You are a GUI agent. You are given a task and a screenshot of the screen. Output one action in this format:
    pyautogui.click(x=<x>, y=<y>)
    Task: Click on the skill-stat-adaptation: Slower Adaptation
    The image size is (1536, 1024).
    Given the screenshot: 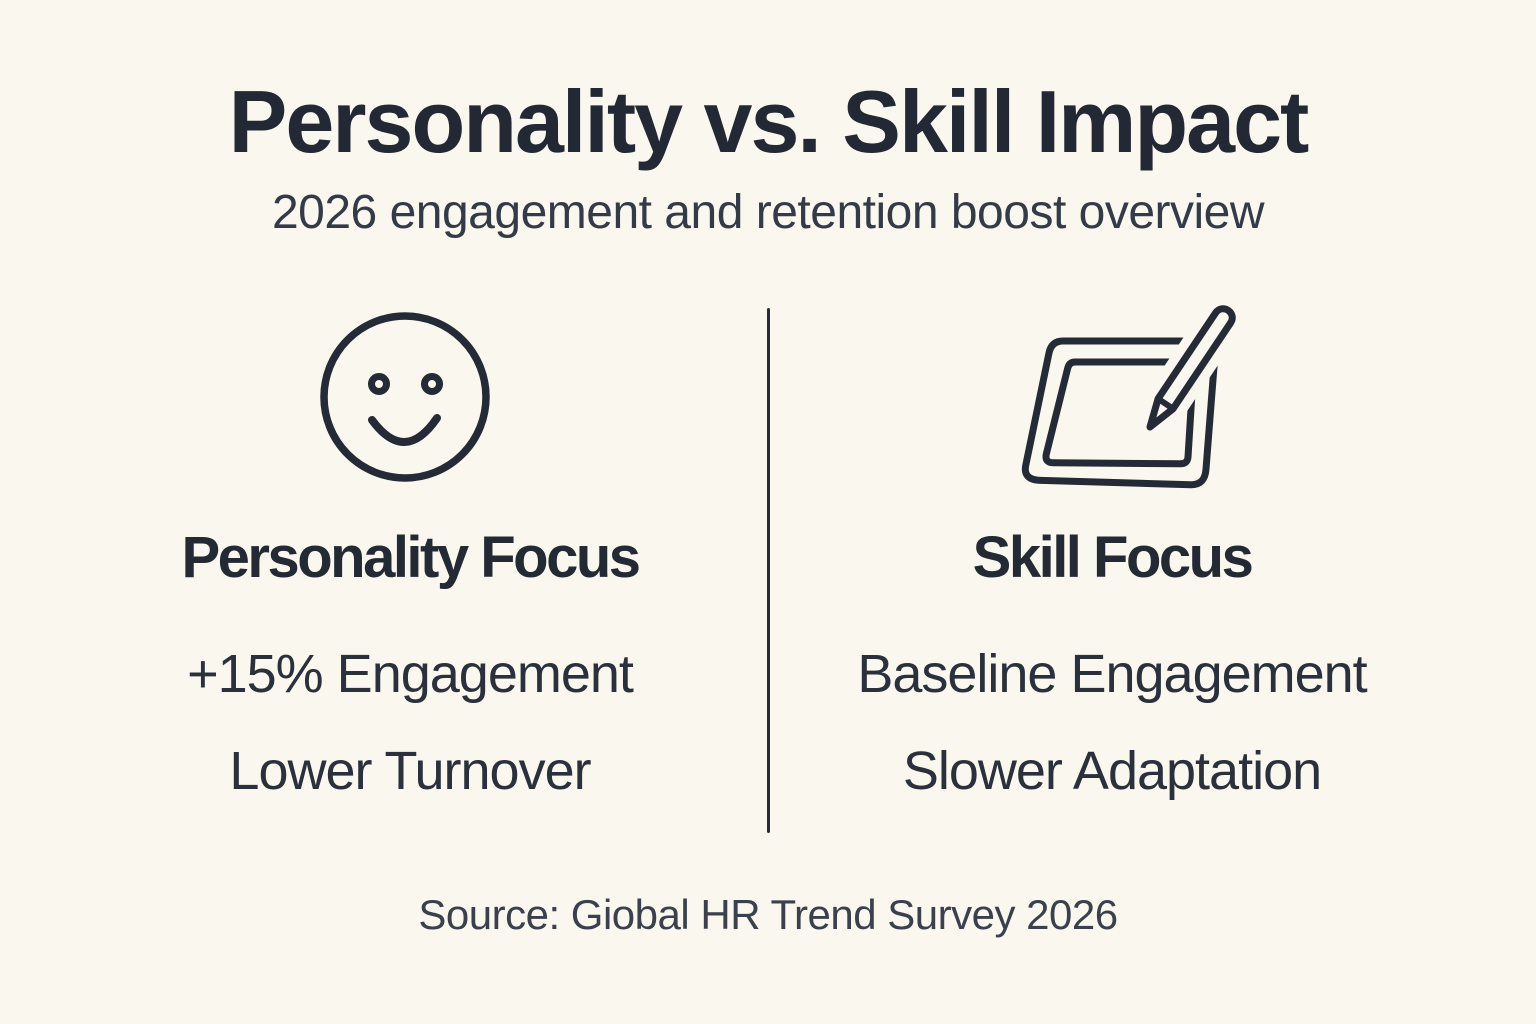 What is the action you would take?
    pyautogui.click(x=1112, y=771)
    